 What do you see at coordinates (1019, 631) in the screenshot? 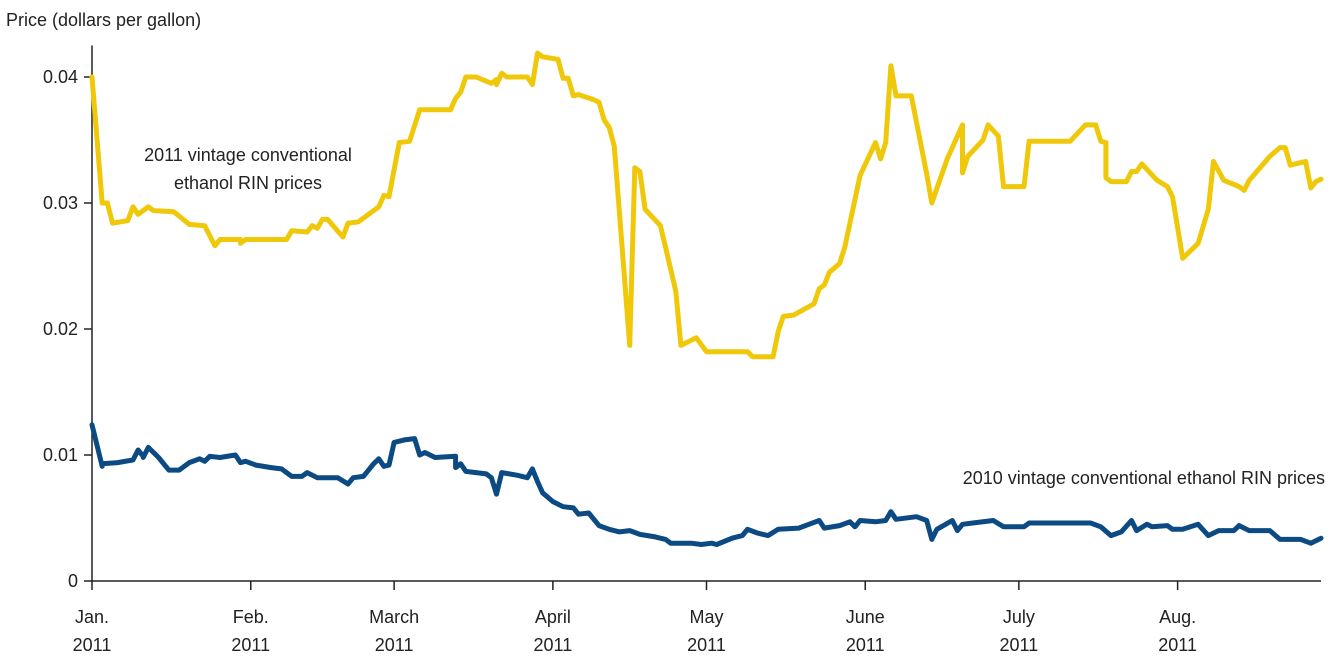
I see `x-tick-label: July 2011` at bounding box center [1019, 631].